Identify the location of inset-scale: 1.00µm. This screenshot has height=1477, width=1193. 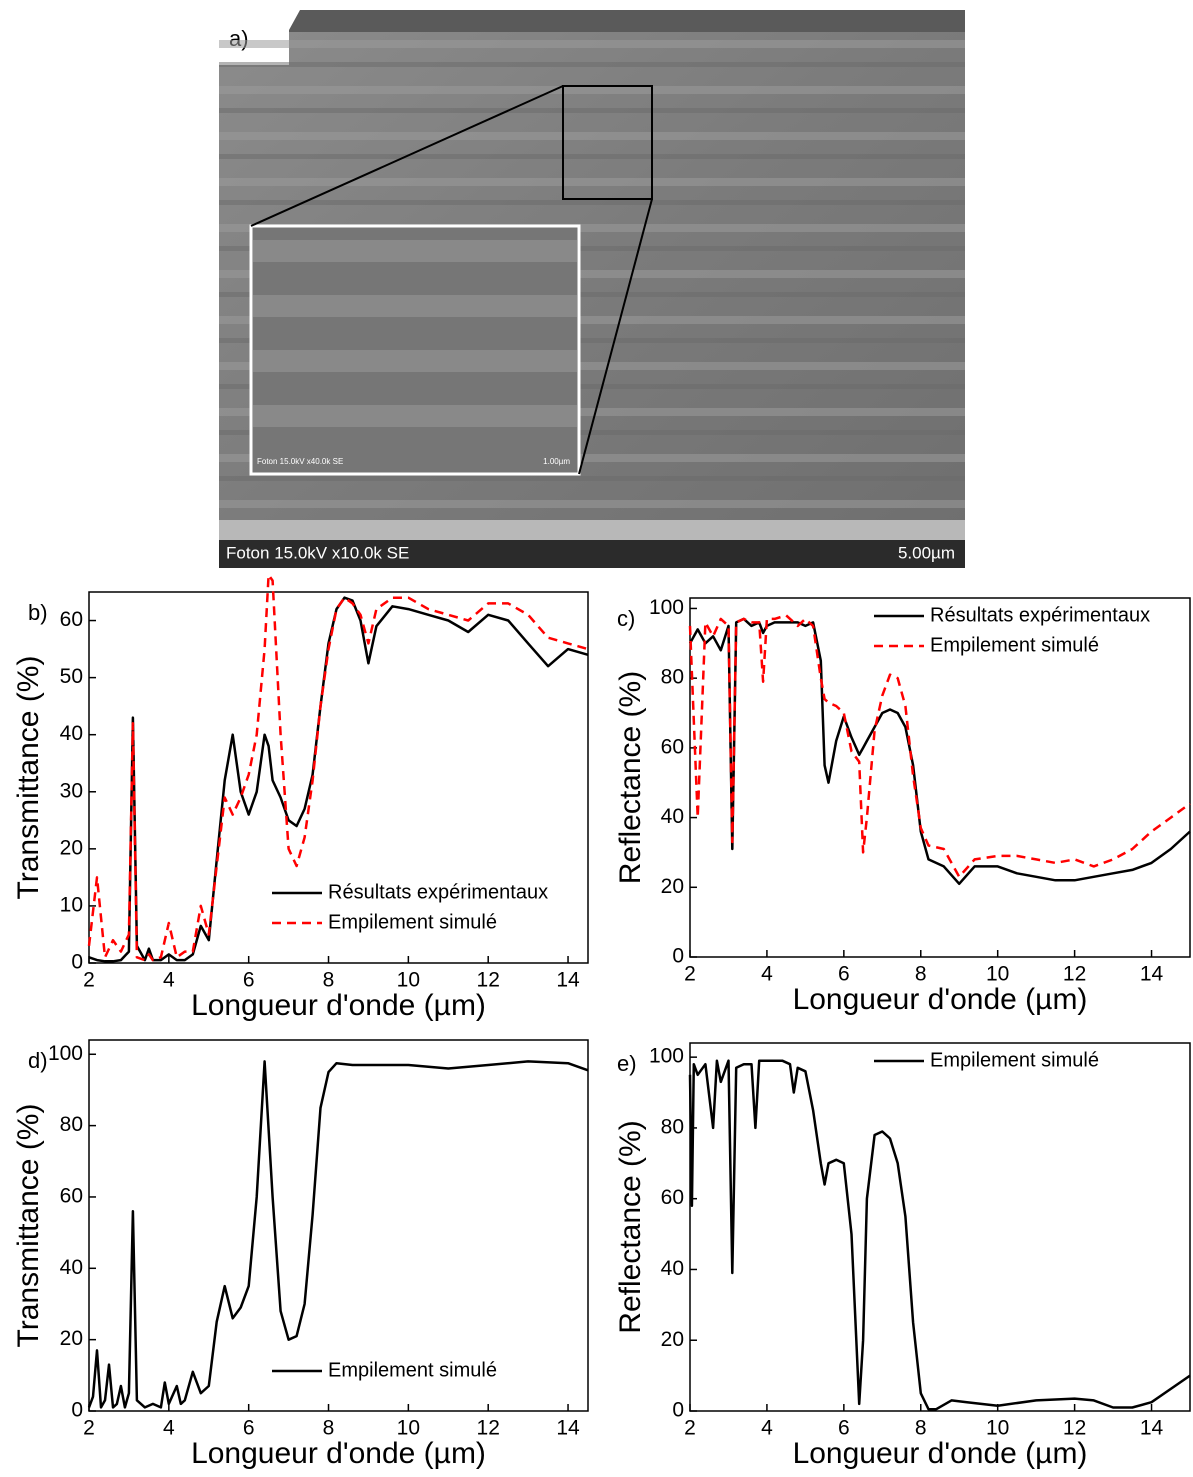
(556, 461).